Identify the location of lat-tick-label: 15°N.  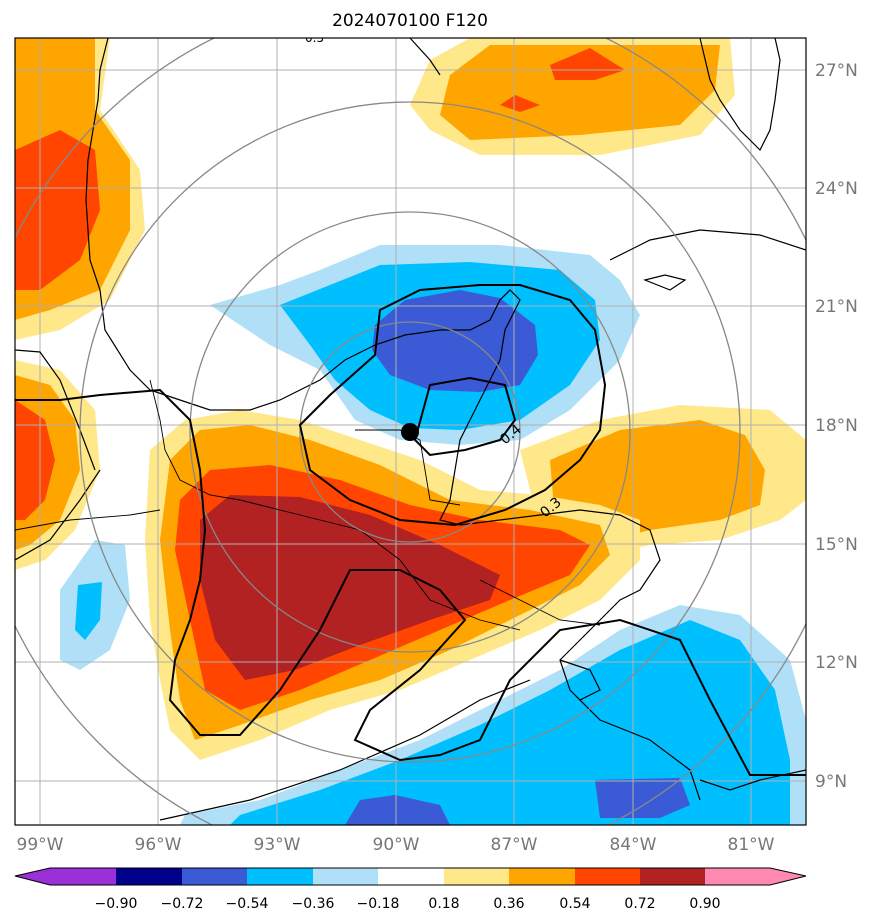
(836, 545).